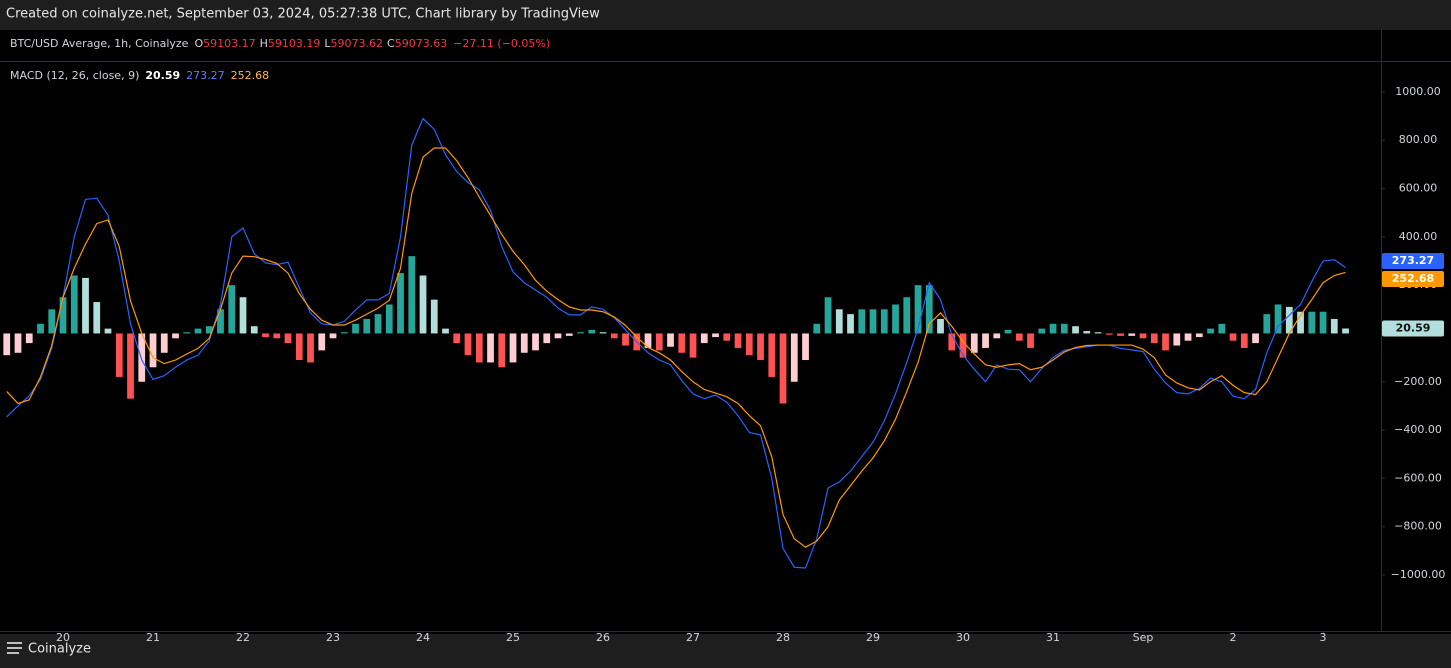 The width and height of the screenshot is (1451, 668). Describe the element at coordinates (74, 75) in the screenshot. I see `indicator-name: MACD (12, 26, close, 9)` at that location.